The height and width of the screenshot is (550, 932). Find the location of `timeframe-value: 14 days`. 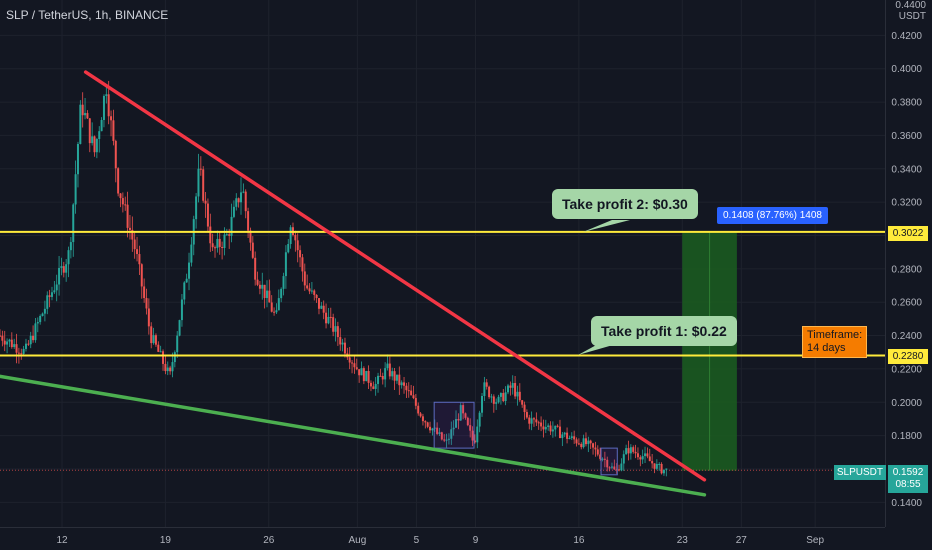

timeframe-value: 14 days is located at coordinates (826, 348).